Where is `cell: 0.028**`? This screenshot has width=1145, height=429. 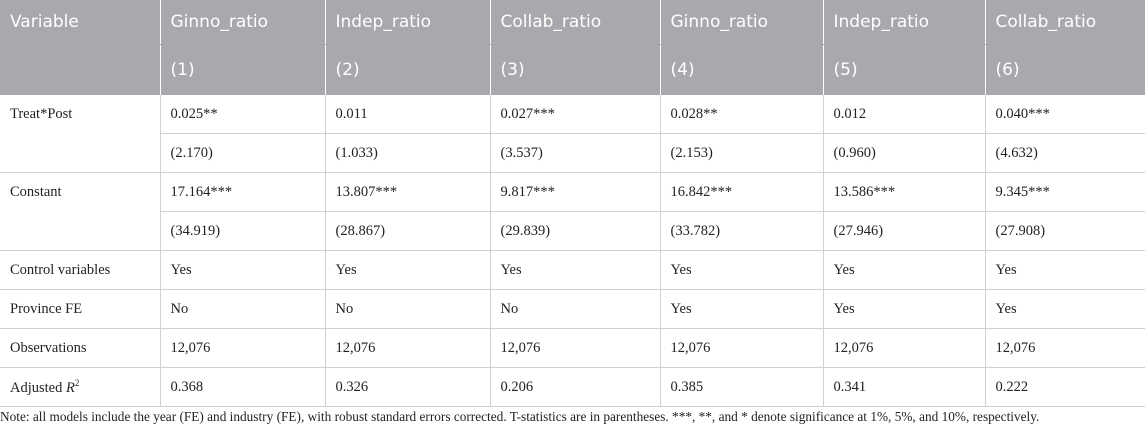
cell: 0.028** is located at coordinates (742, 114).